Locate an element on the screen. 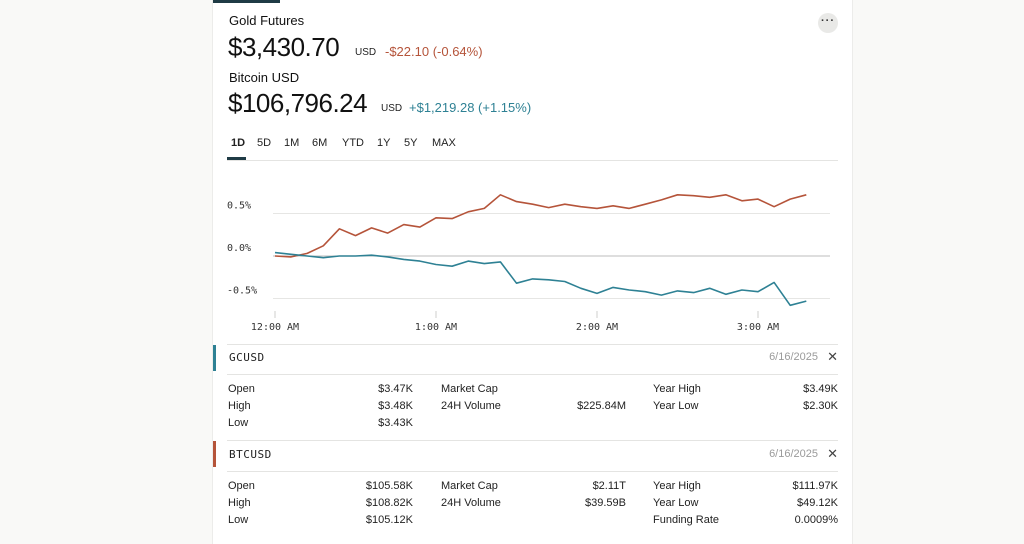  tab-5y: 5Y is located at coordinates (411, 143).